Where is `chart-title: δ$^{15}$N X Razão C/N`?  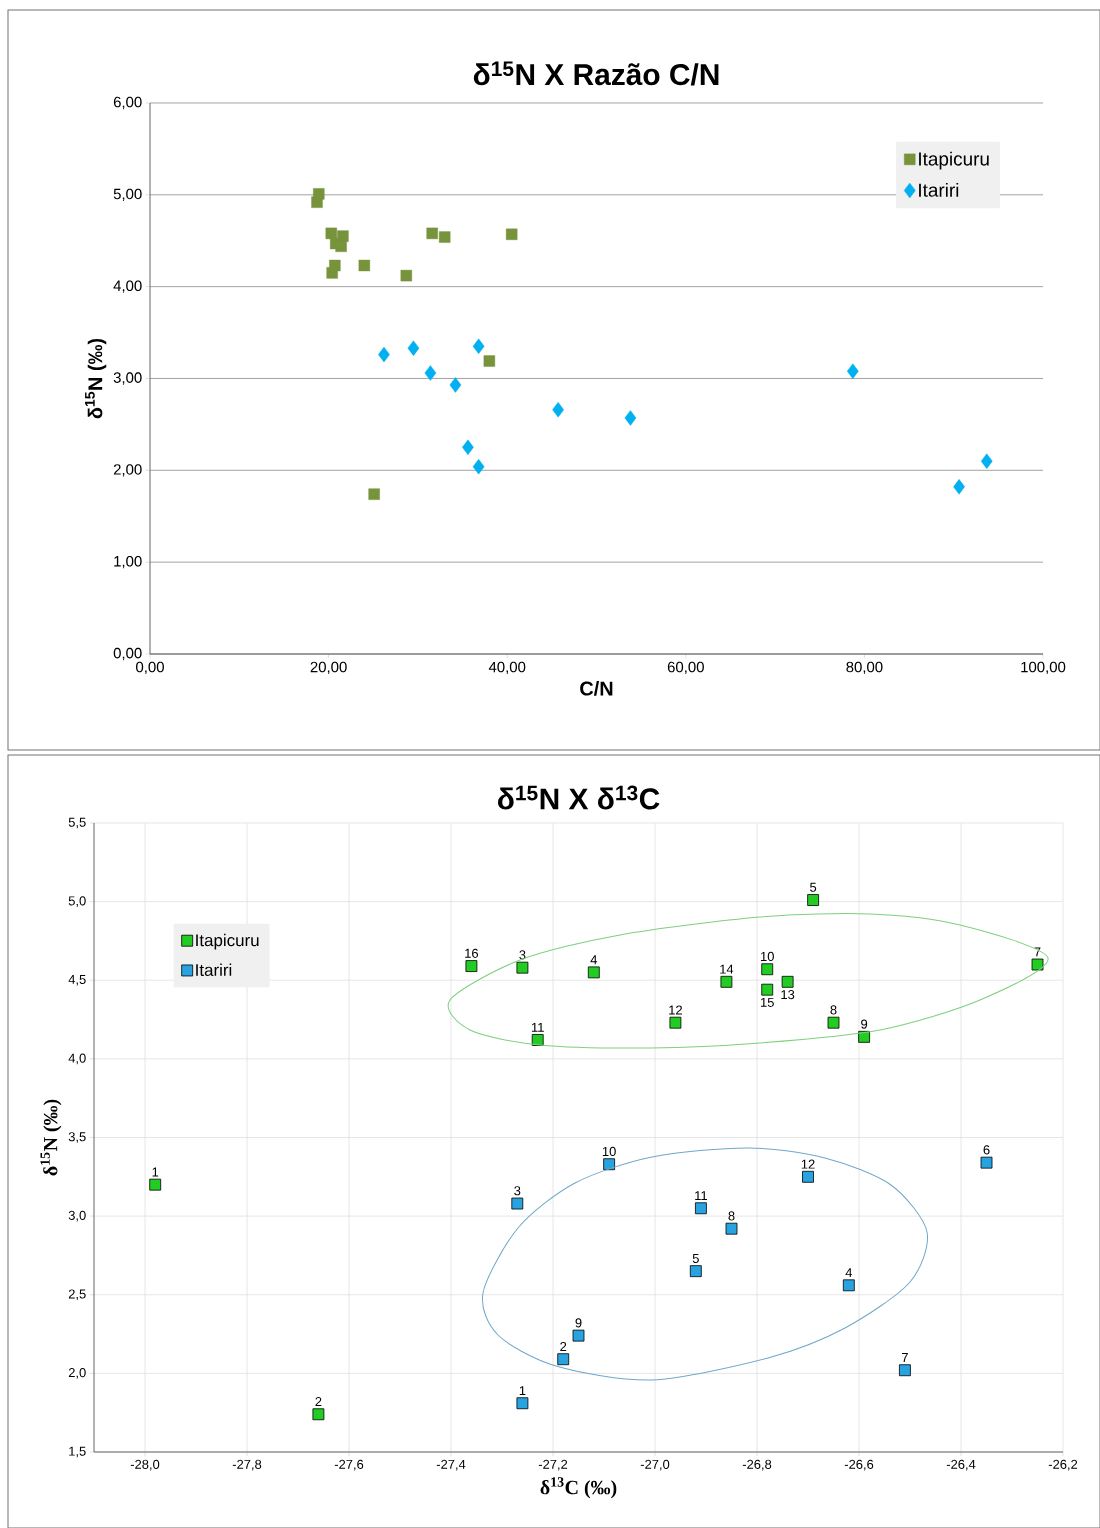 chart-title: δ$^{15}$N X Razão C/N is located at coordinates (596, 73).